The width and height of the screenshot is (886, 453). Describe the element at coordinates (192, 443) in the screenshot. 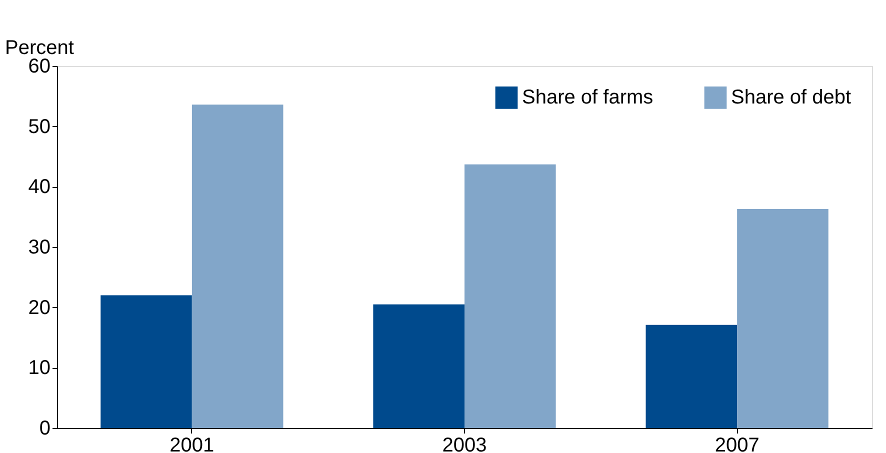

I see `x-tick-label: 2001` at that location.